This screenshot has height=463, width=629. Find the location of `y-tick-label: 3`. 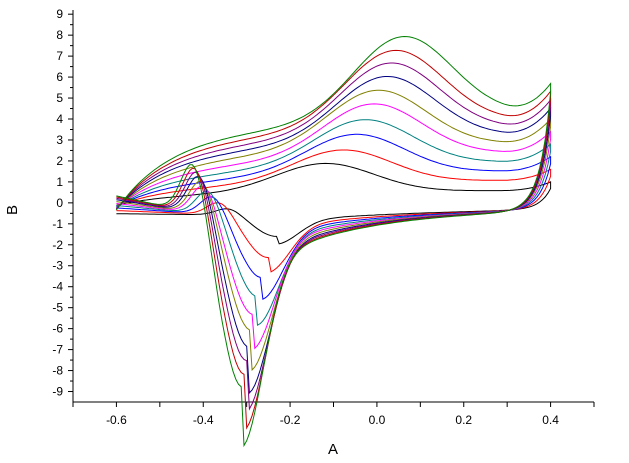

y-tick-label: 3 is located at coordinates (59, 140).